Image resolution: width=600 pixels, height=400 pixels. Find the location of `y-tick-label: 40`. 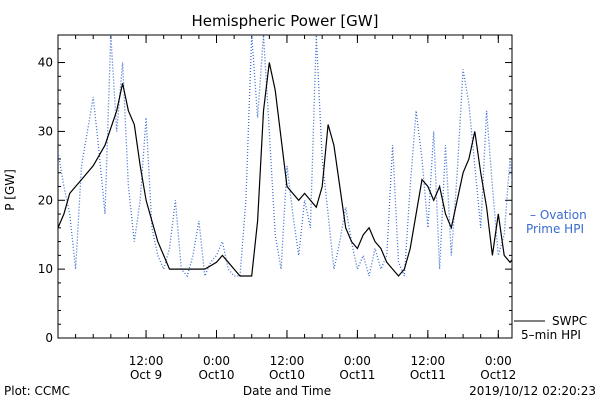

y-tick-label: 40 is located at coordinates (45, 63).